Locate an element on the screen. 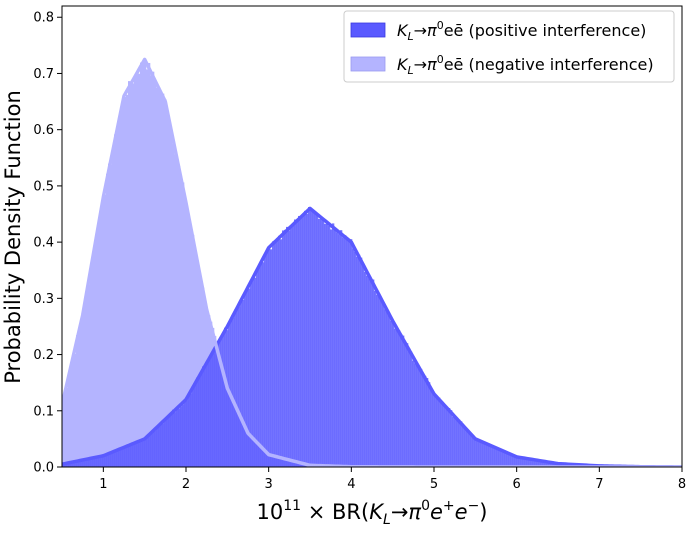 The image size is (691, 534). x-label-pi-sup: 0 is located at coordinates (425, 506).